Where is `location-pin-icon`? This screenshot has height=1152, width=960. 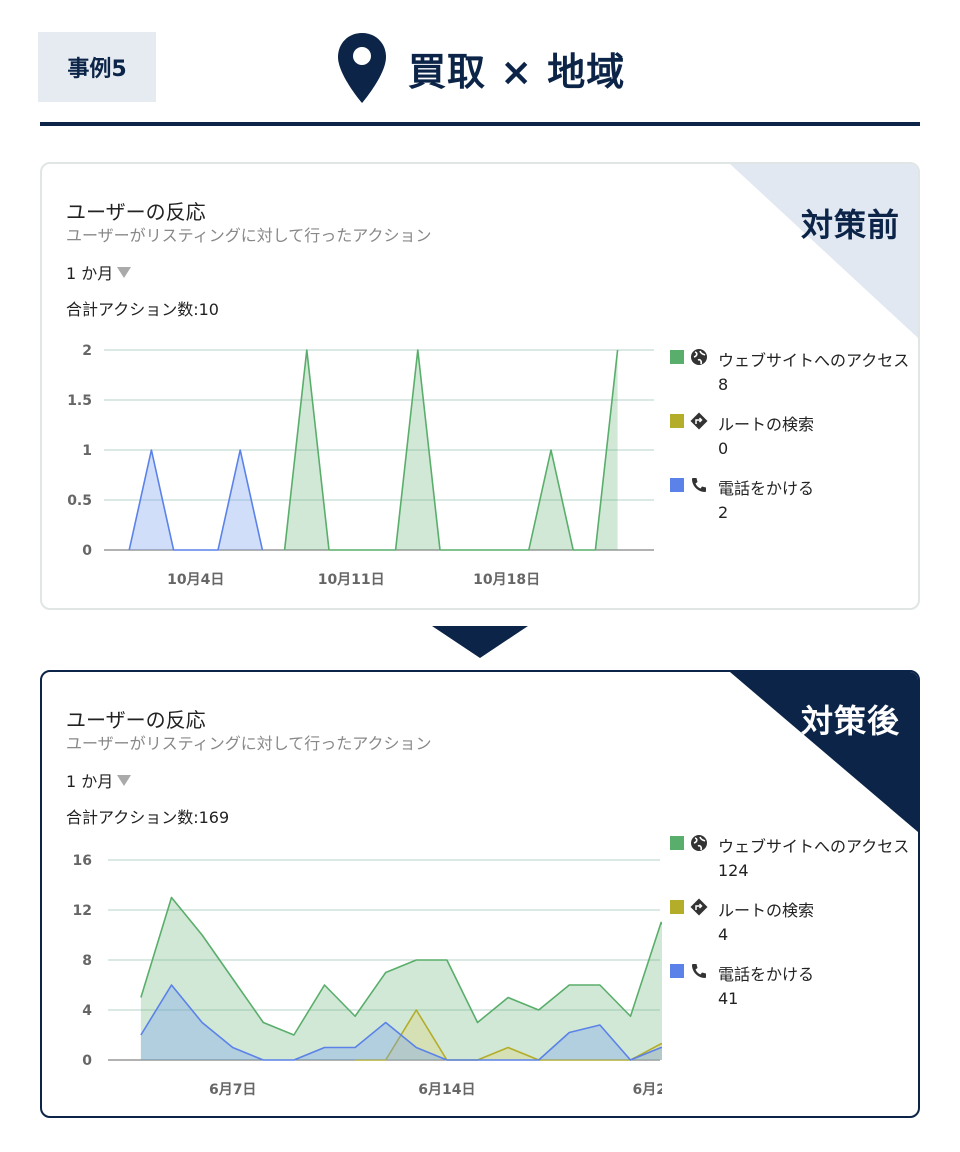 location-pin-icon is located at coordinates (362, 68).